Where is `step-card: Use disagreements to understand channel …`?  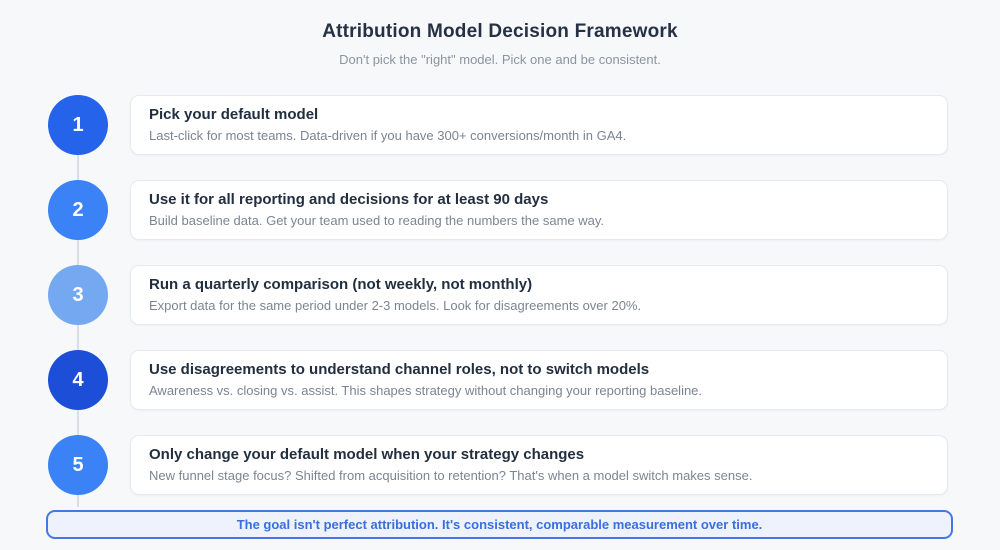 step-card: Use disagreements to understand channel … is located at coordinates (539, 380).